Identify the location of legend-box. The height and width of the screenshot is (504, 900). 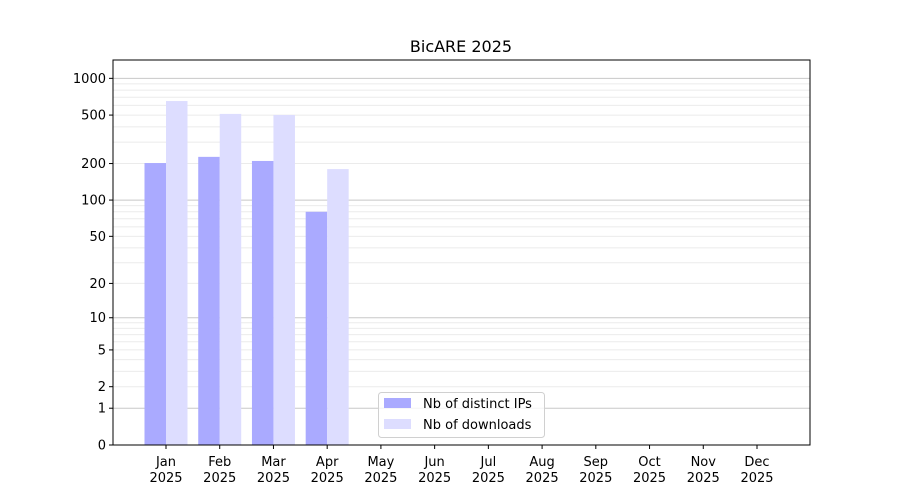
(461, 415).